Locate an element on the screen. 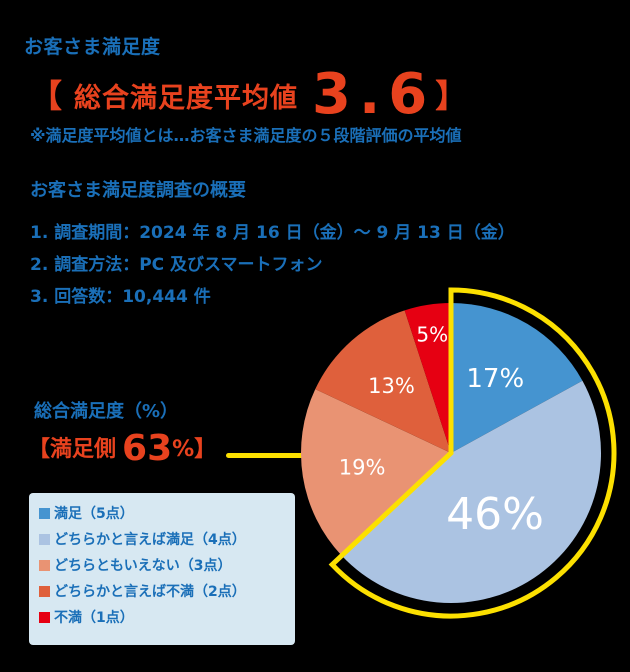 Image resolution: width=630 pixels, height=672 pixels. pie-slice-label: 13% is located at coordinates (391, 386).